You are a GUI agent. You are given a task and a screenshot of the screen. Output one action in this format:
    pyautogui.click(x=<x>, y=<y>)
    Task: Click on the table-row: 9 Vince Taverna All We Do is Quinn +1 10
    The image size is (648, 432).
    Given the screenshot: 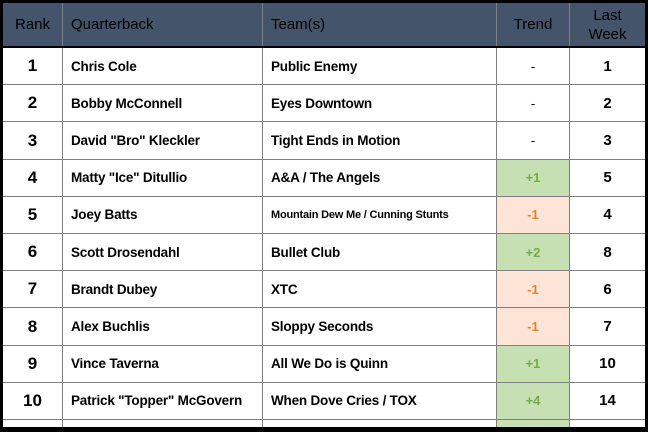 What is the action you would take?
    pyautogui.click(x=324, y=364)
    